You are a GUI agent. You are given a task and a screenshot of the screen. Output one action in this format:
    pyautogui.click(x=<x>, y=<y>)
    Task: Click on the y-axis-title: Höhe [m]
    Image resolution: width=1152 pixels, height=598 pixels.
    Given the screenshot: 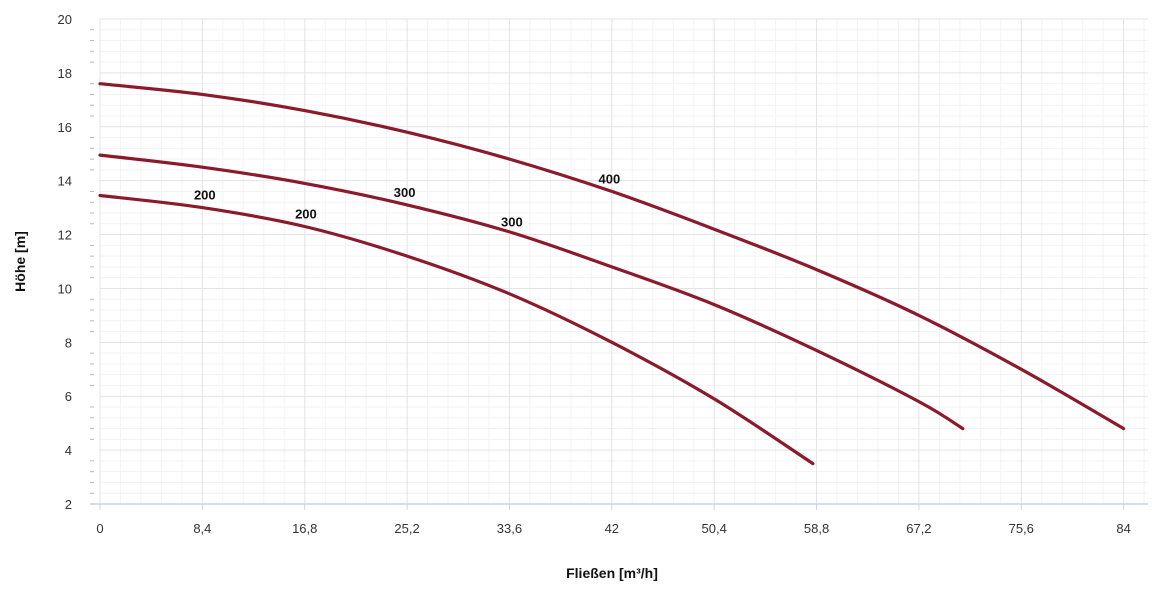 What is the action you would take?
    pyautogui.click(x=20, y=261)
    